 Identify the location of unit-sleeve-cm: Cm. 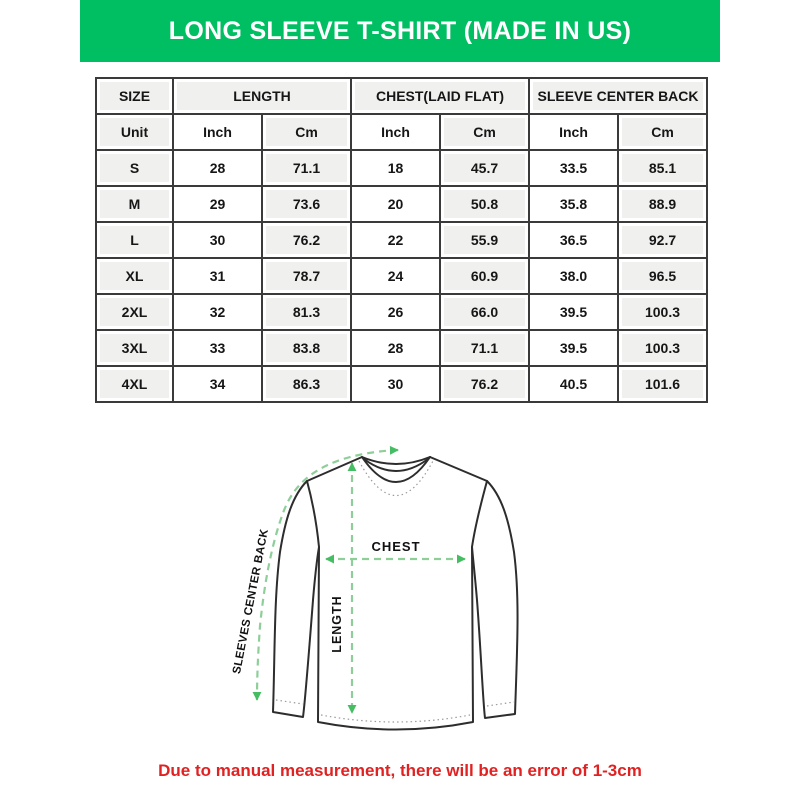
(662, 132).